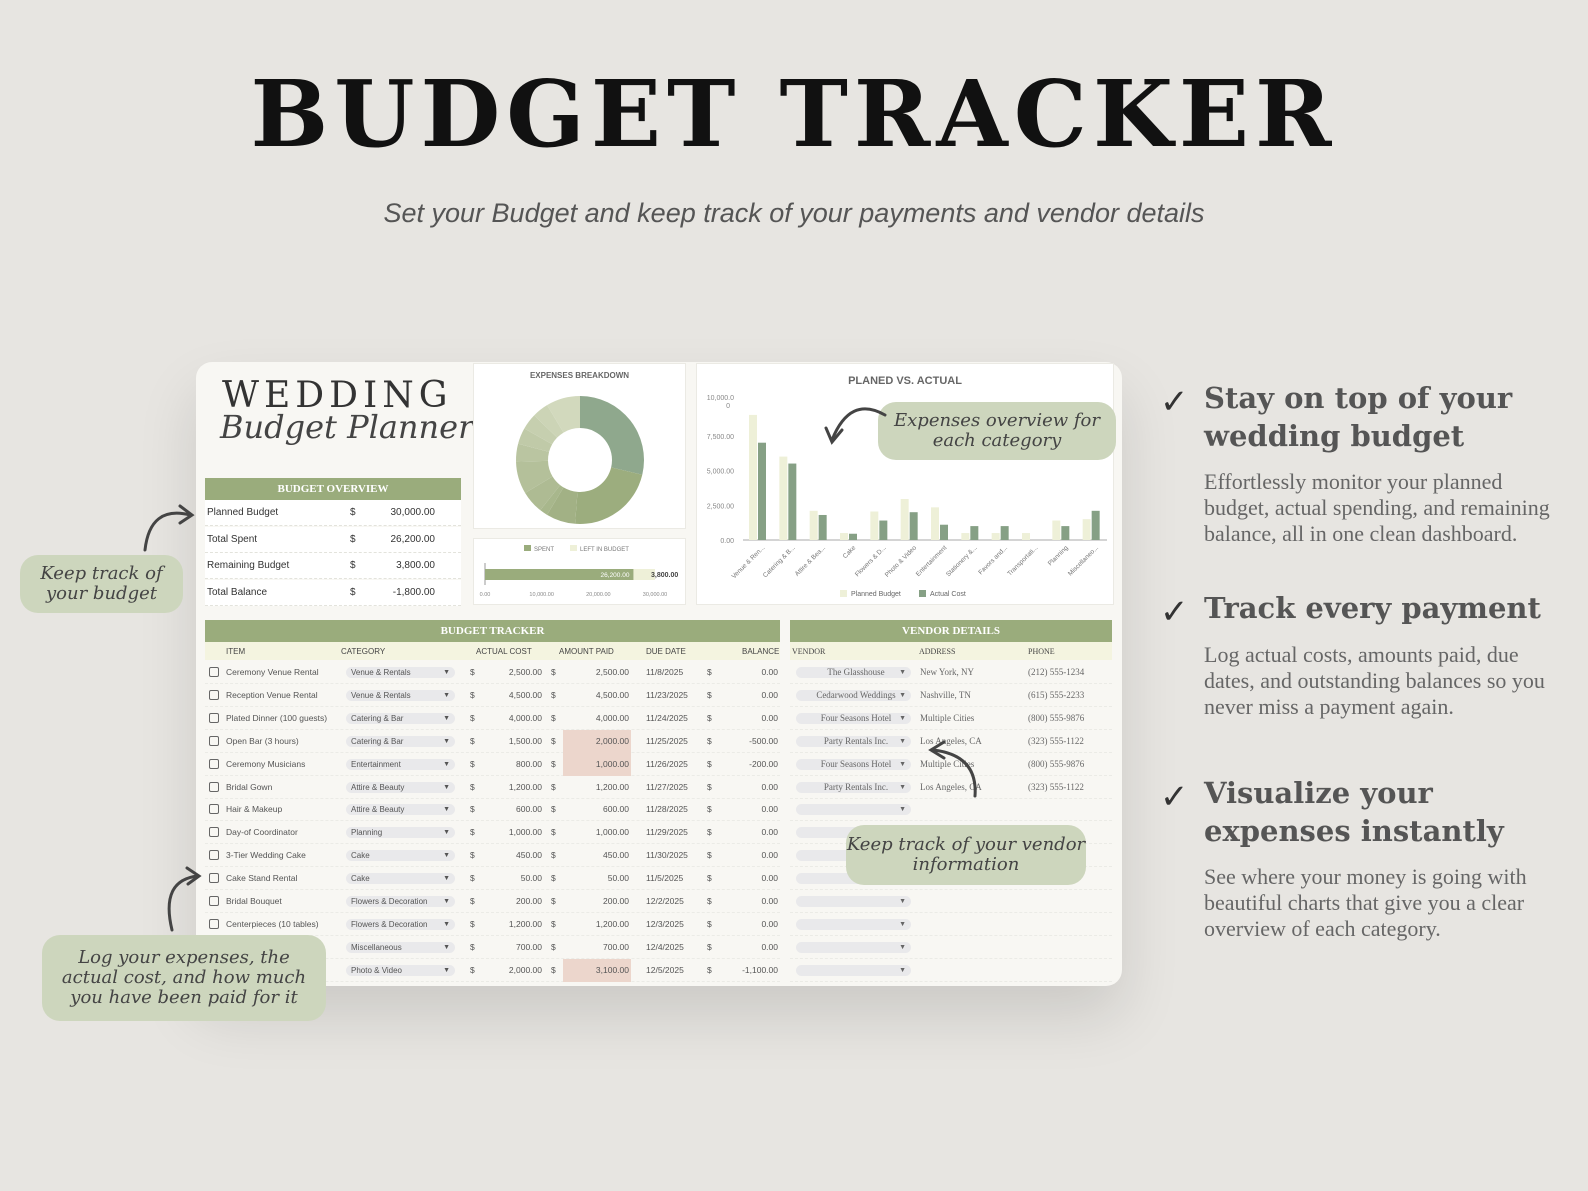  I want to click on amount-paid: 4,500.00, so click(612, 694).